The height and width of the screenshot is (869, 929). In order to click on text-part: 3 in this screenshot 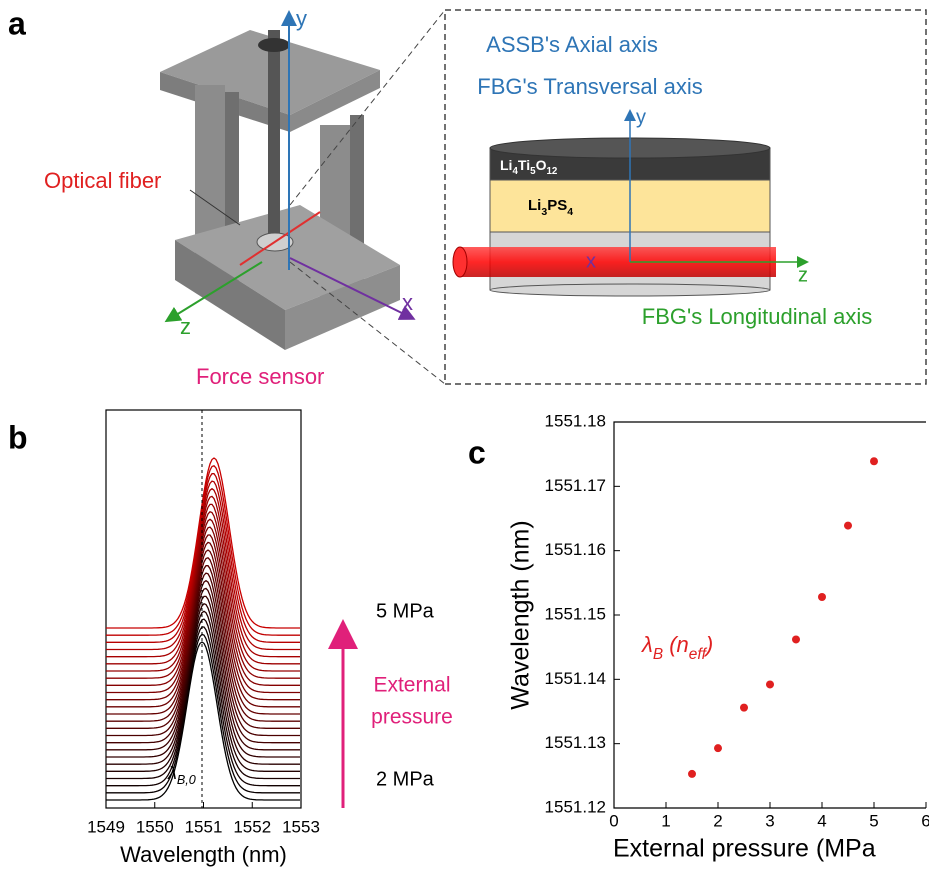, I will do `click(544, 212)`.